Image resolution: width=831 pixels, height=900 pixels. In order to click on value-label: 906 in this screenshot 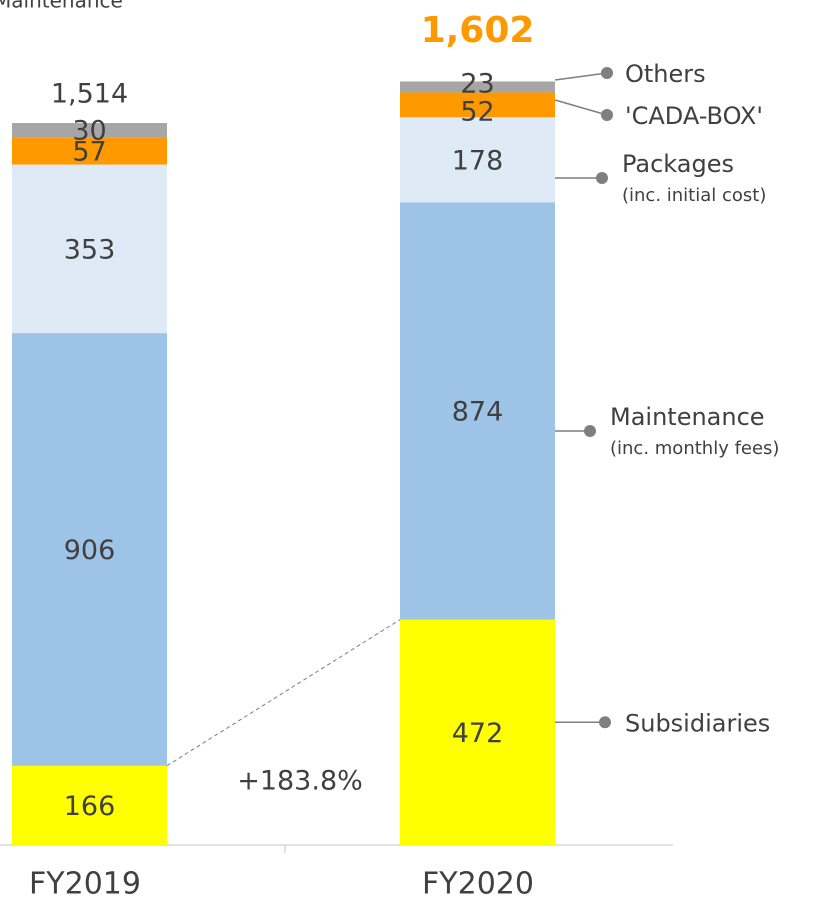, I will do `click(90, 550)`.